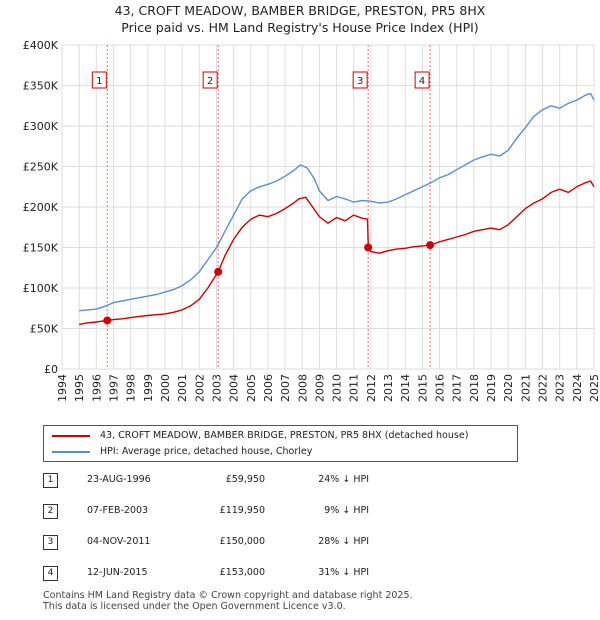  What do you see at coordinates (337, 388) in the screenshot?
I see `x-tick-label: 2010` at bounding box center [337, 388].